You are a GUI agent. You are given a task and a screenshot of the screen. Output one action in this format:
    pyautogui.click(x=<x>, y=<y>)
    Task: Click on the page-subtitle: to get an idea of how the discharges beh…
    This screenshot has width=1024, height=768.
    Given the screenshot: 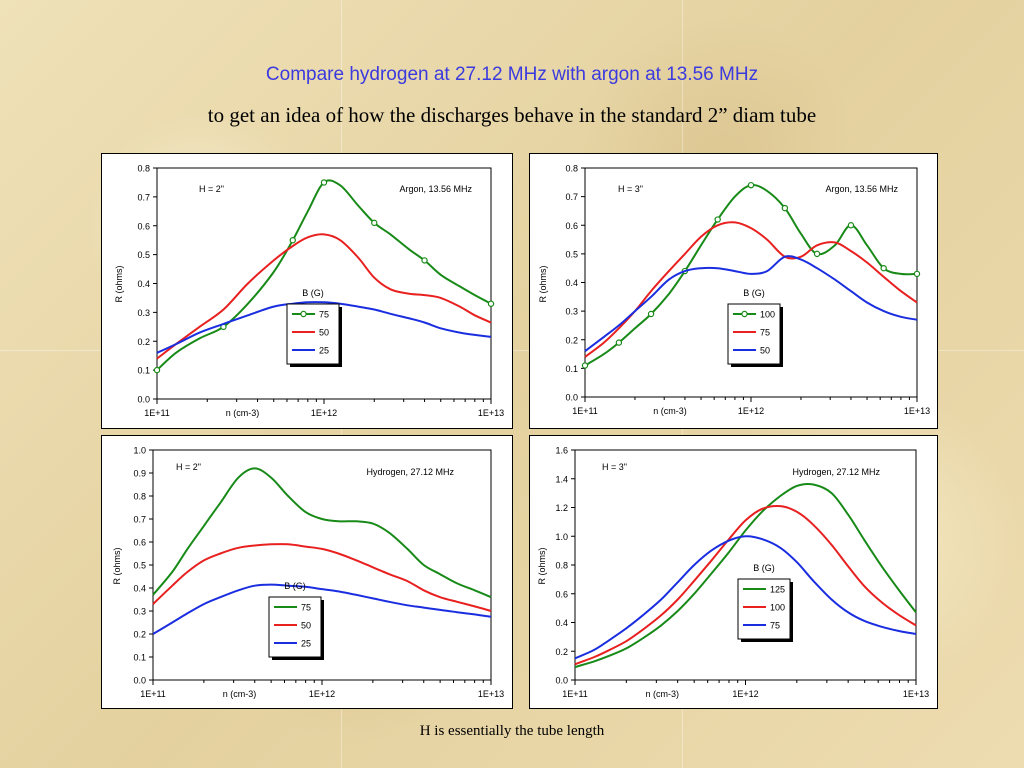 What is the action you would take?
    pyautogui.click(x=512, y=115)
    